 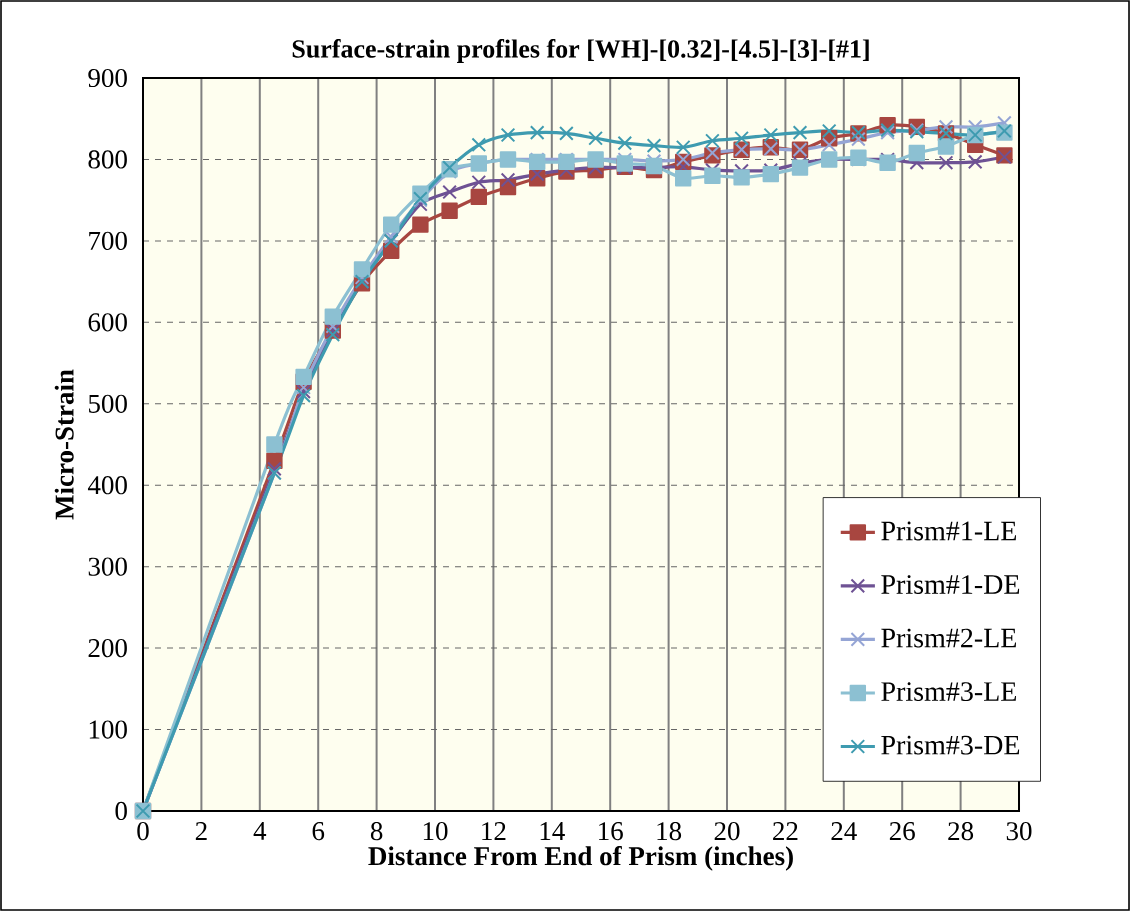 What do you see at coordinates (108, 729) in the screenshot?
I see `y-tick-label: 100` at bounding box center [108, 729].